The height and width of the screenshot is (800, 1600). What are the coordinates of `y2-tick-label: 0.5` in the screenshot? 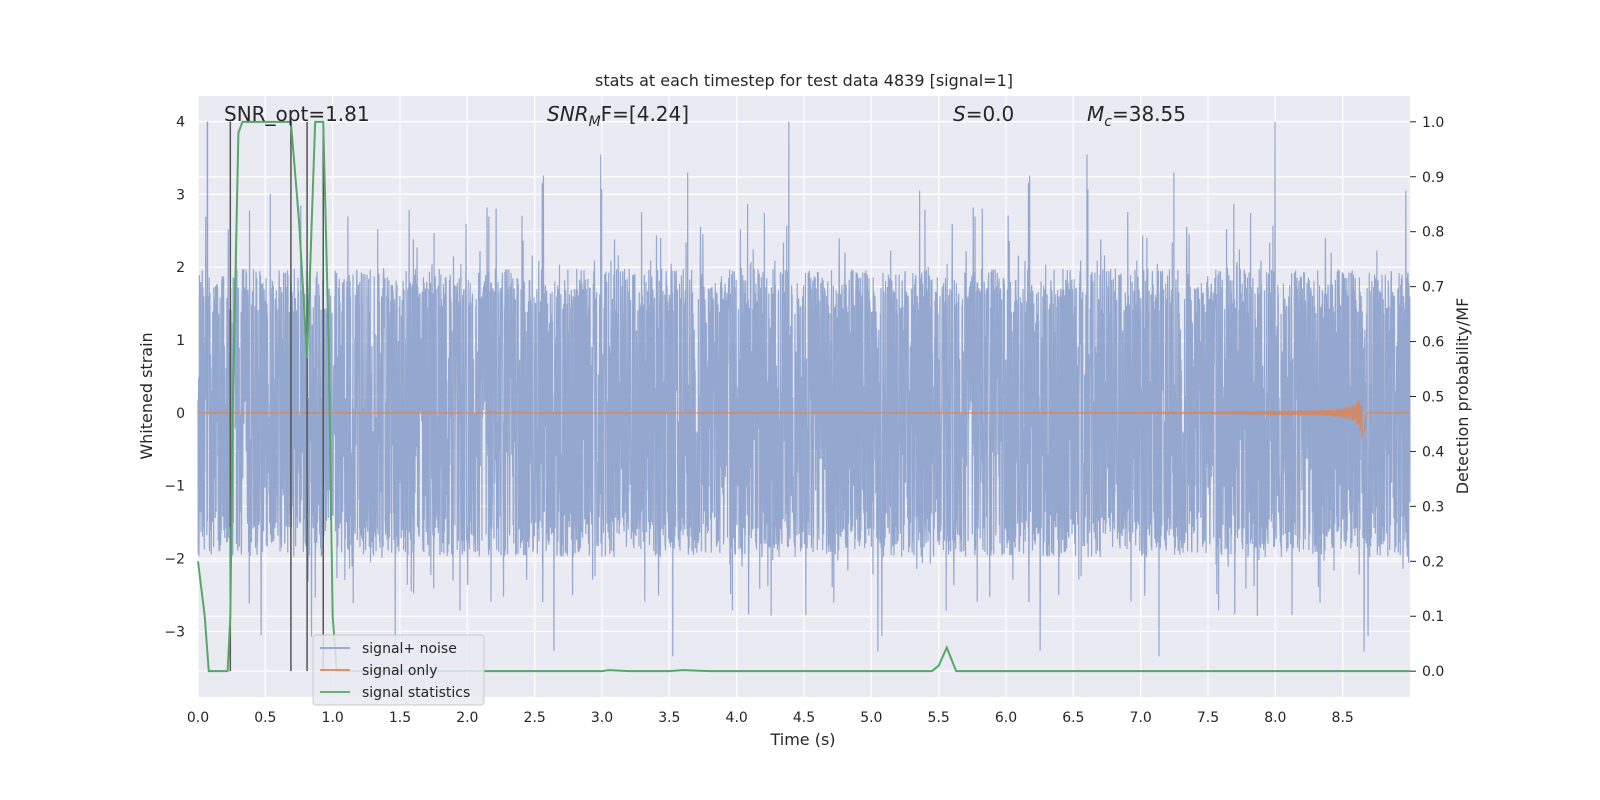 It's located at (1433, 398).